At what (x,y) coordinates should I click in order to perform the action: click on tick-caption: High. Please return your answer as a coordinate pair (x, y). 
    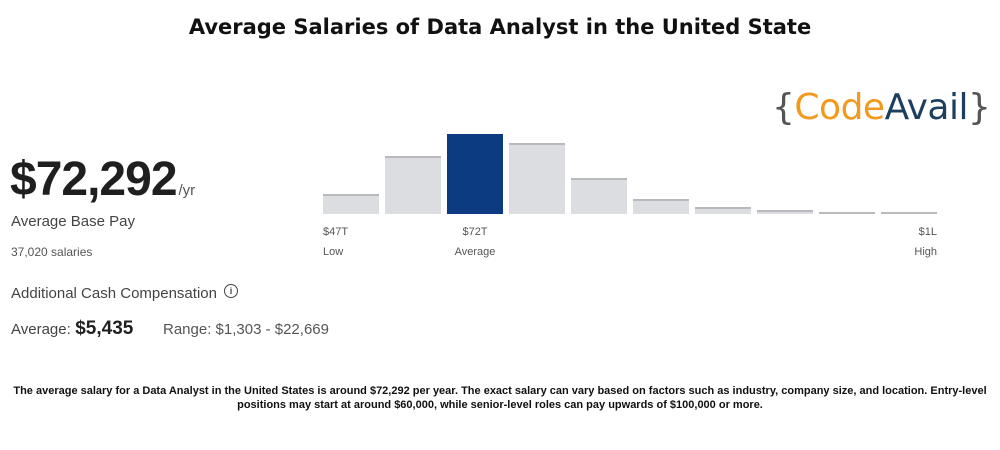
    Looking at the image, I should click on (925, 252).